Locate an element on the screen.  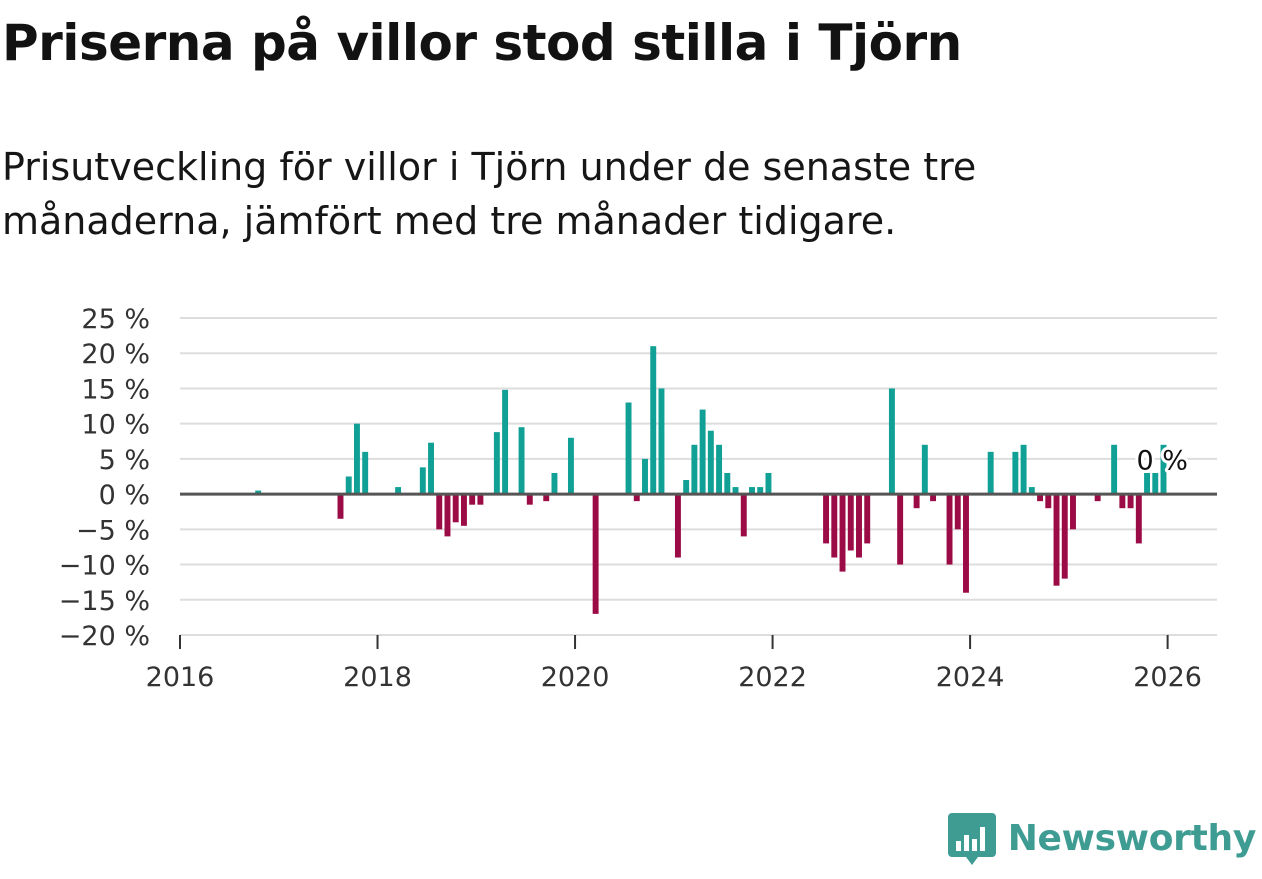
end-value-label: 0 % is located at coordinates (1162, 460).